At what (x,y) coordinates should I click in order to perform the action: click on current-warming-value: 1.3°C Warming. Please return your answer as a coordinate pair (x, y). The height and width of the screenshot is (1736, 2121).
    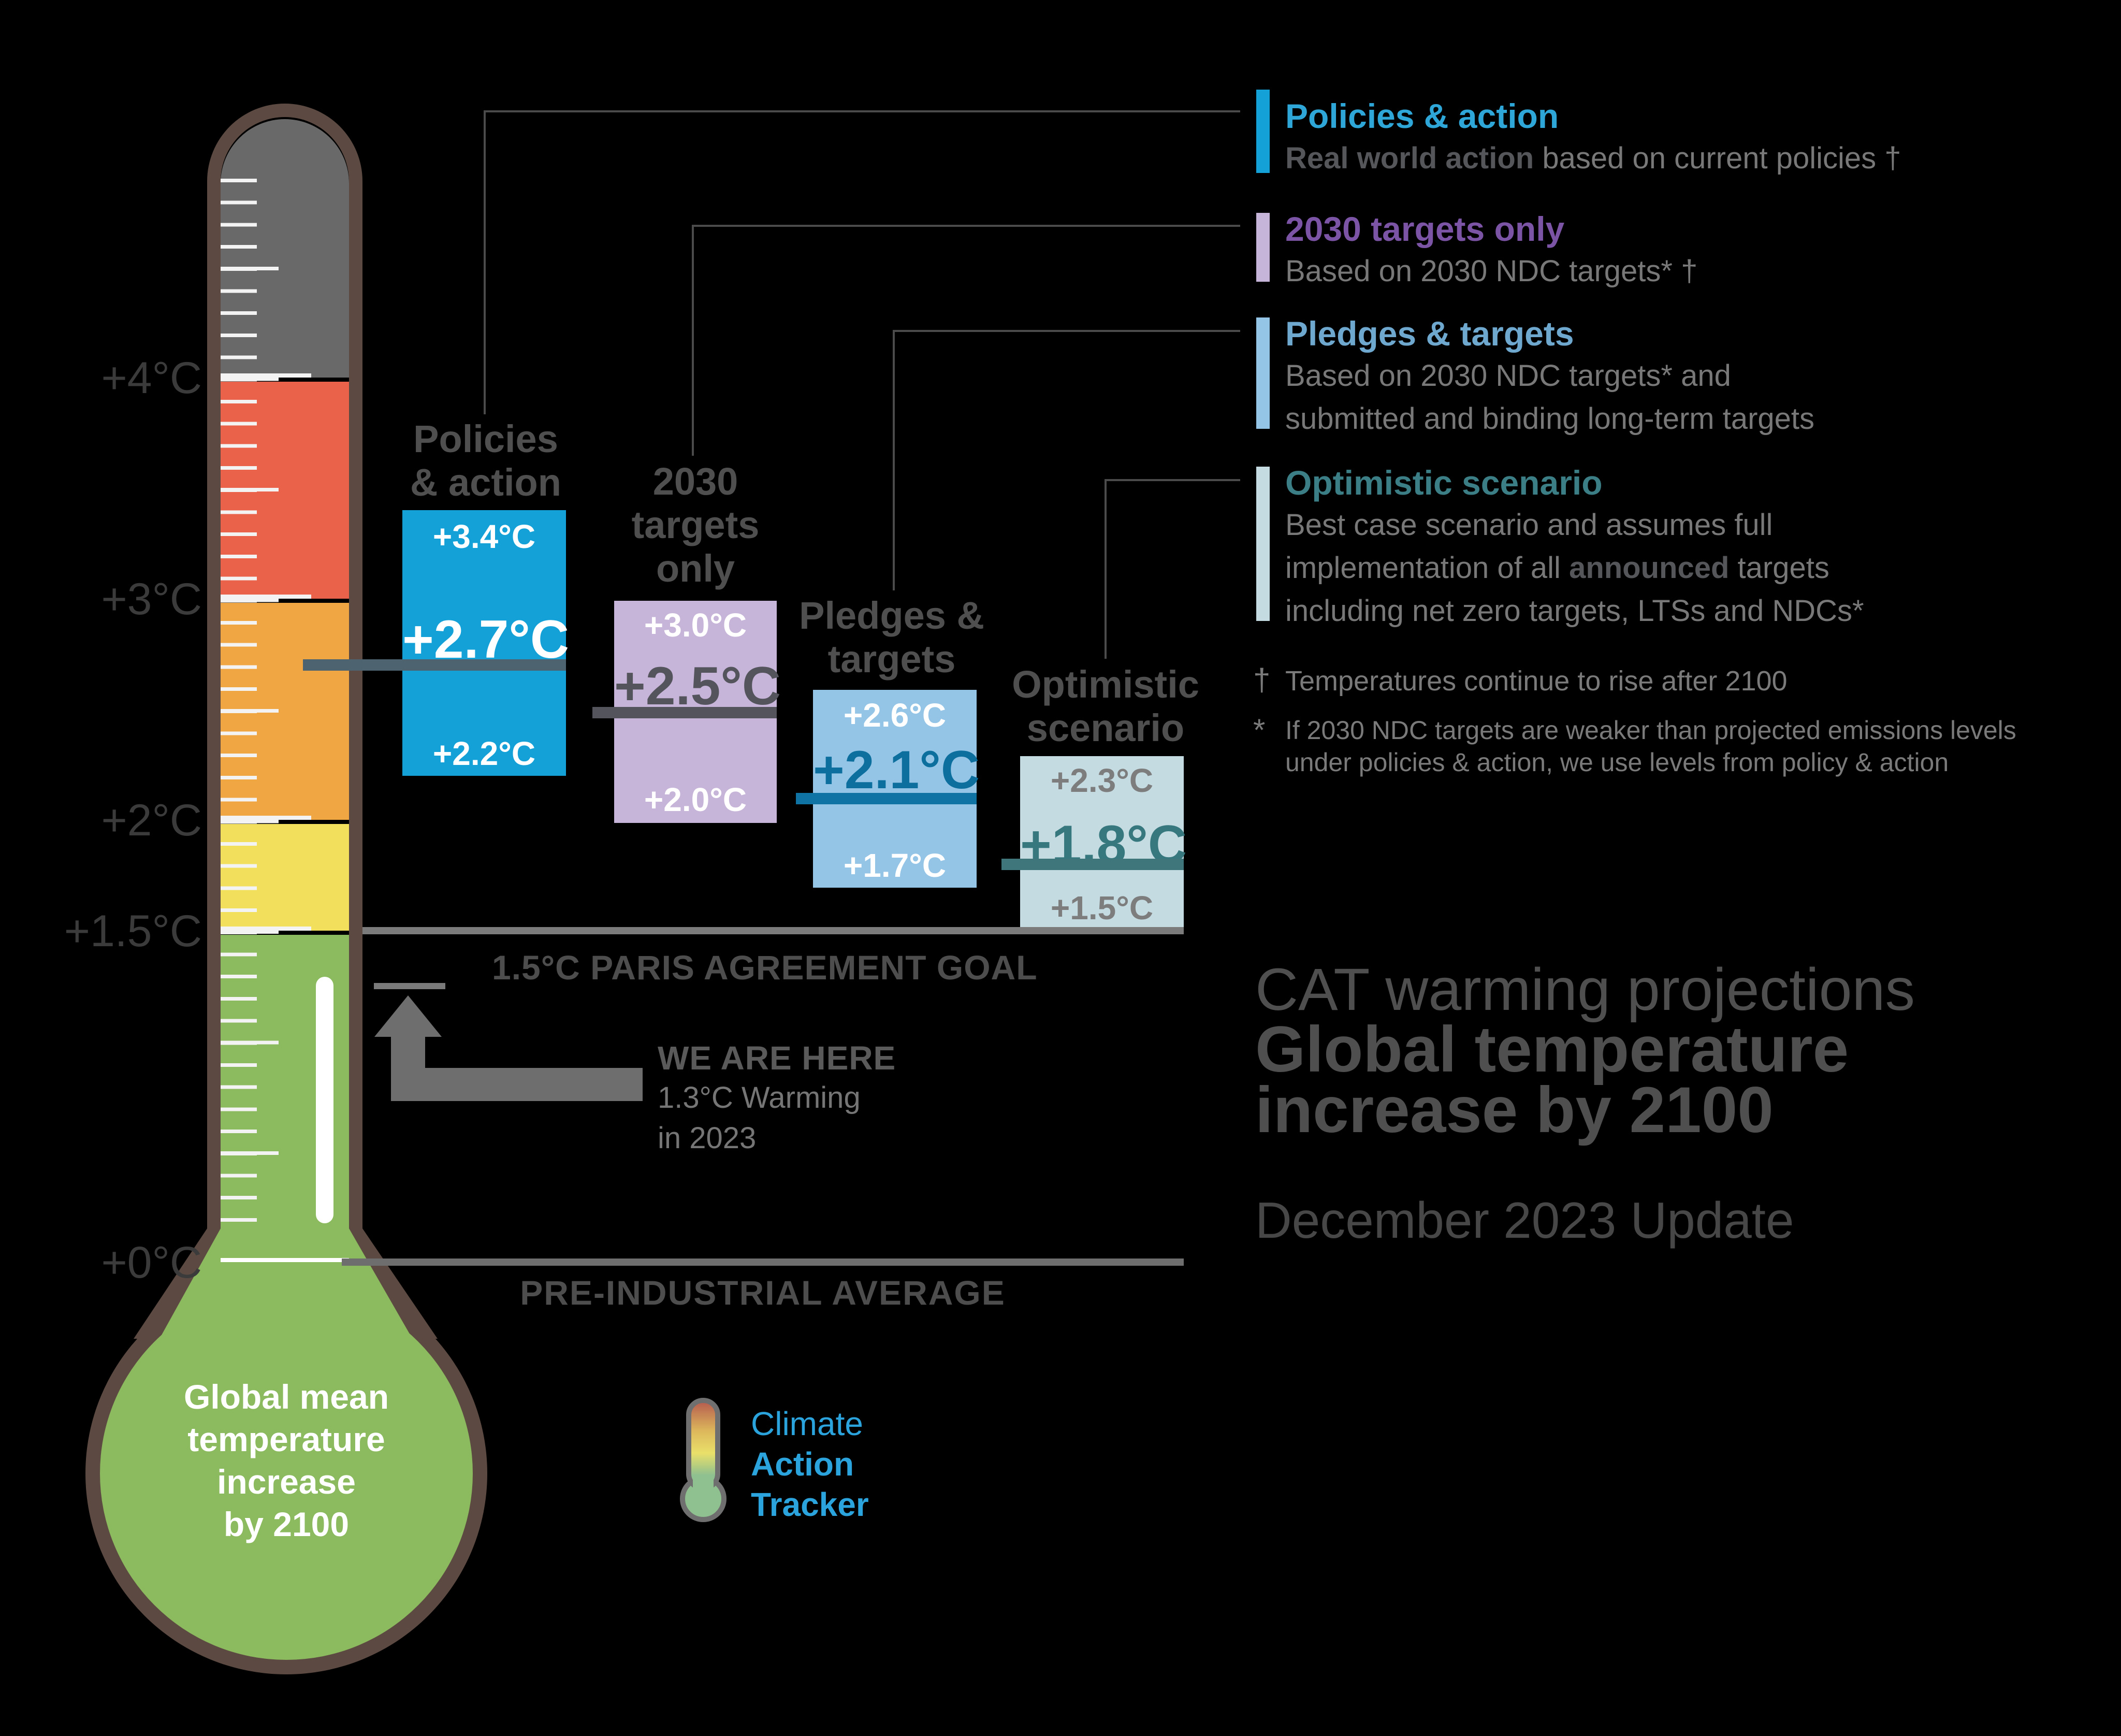
    Looking at the image, I should click on (759, 1098).